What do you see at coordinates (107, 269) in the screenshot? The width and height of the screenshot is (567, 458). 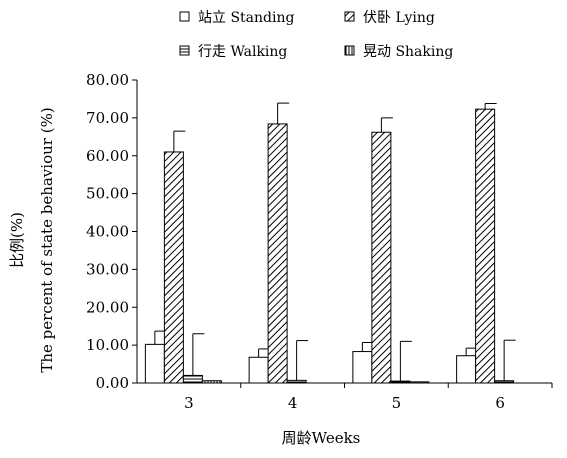 I see `y-tick-label: 30.00` at bounding box center [107, 269].